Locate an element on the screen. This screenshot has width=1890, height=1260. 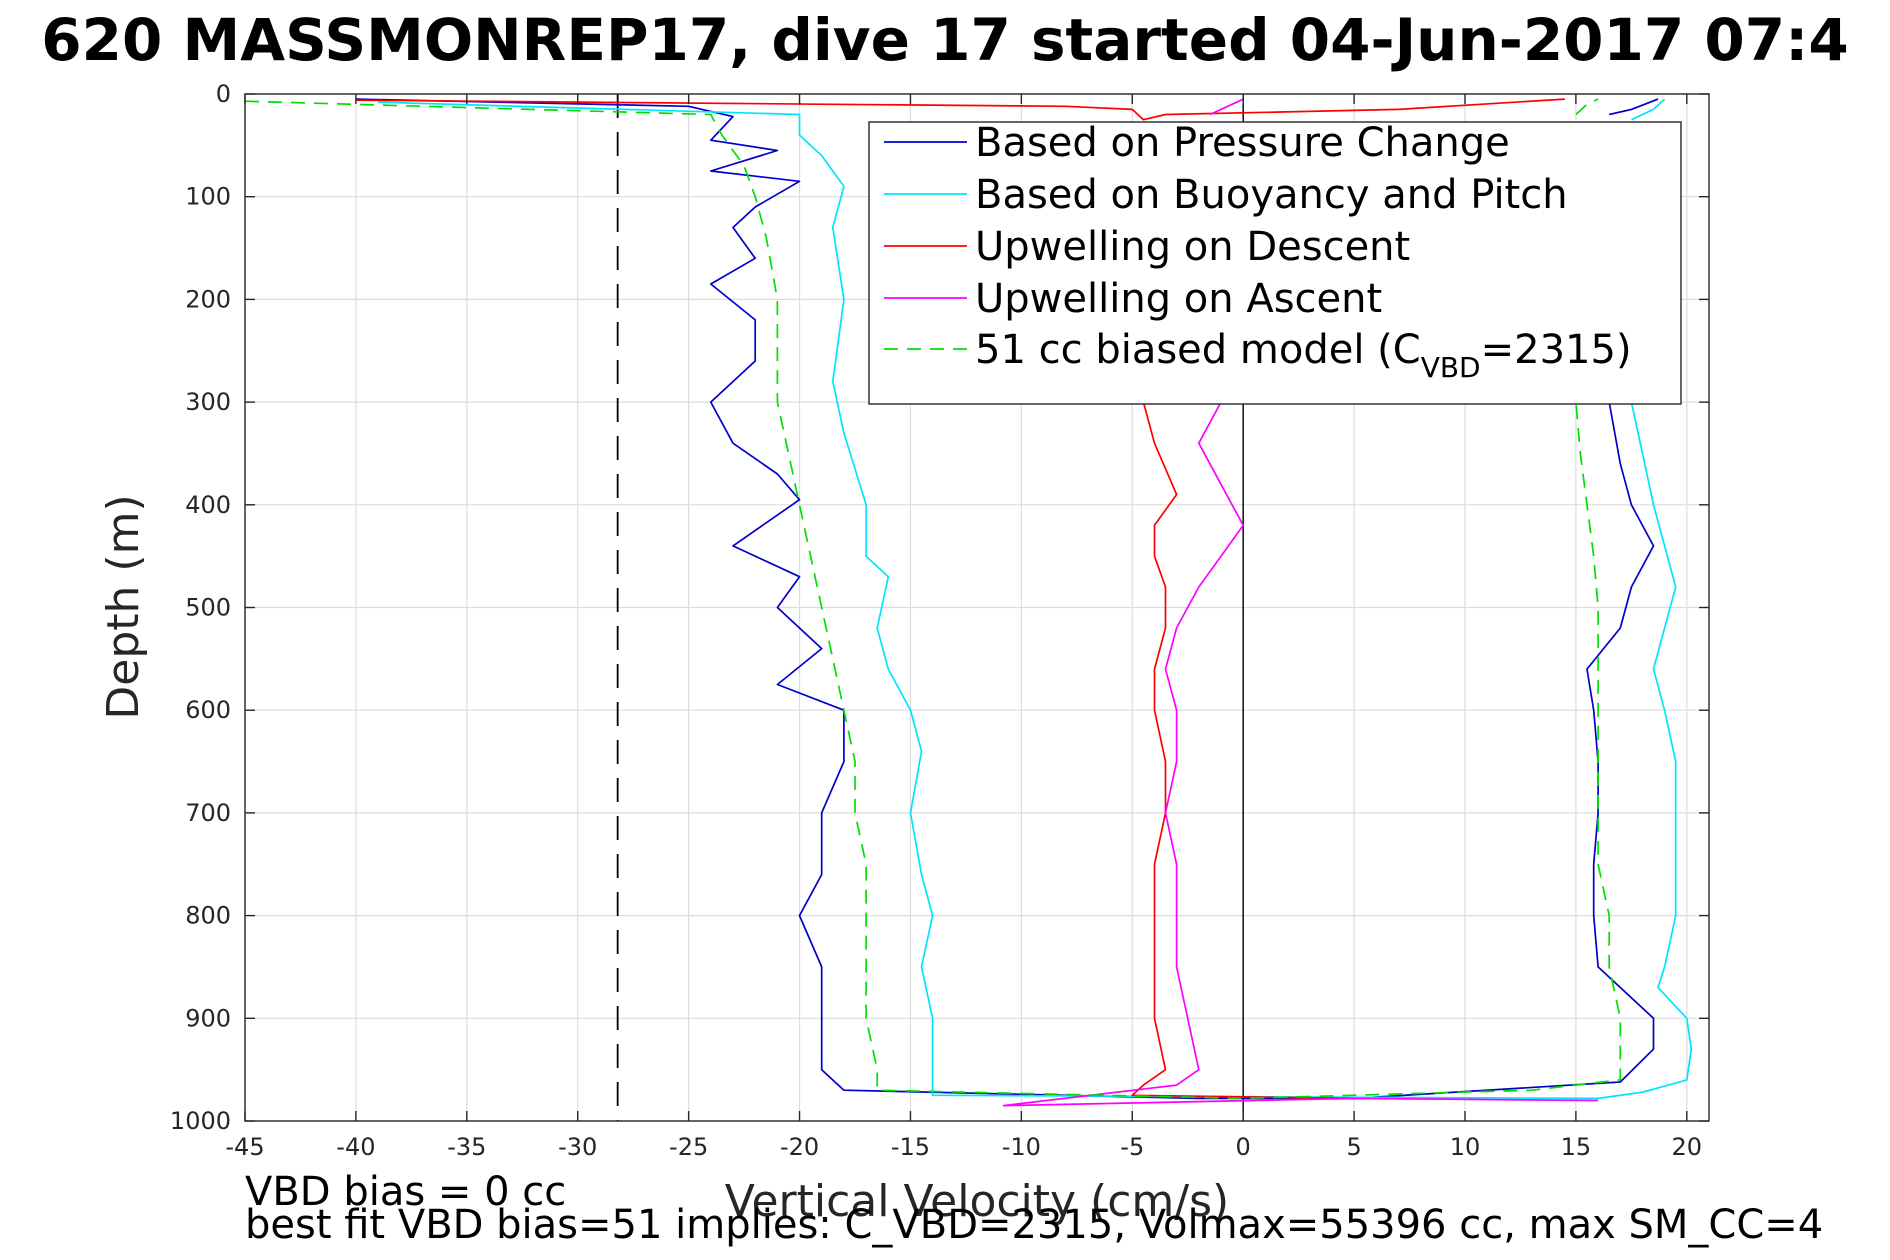
vbd-bias-note: VBD bias = 0 cc is located at coordinates (405, 1192).